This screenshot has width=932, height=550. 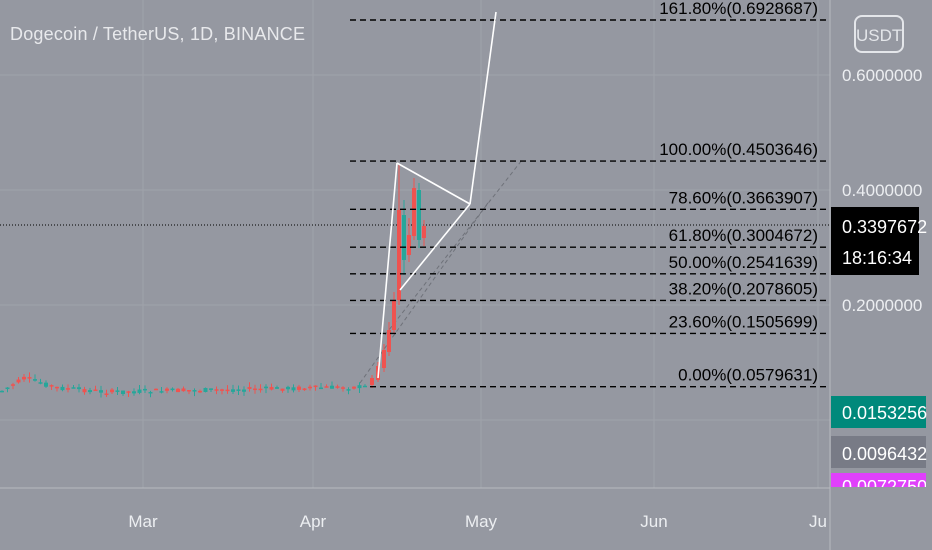 I want to click on price-tick: 0.6000000, so click(x=882, y=75).